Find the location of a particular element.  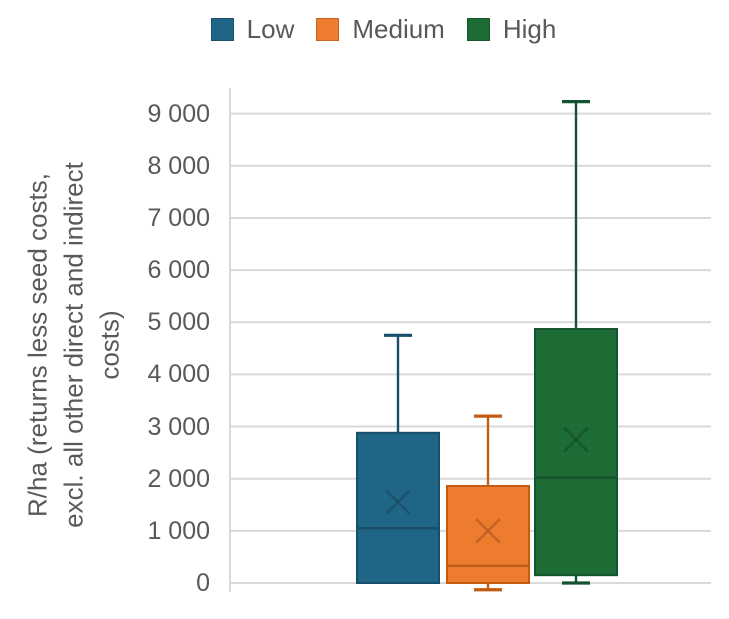

legend: Low Medium High is located at coordinates (374, 29).